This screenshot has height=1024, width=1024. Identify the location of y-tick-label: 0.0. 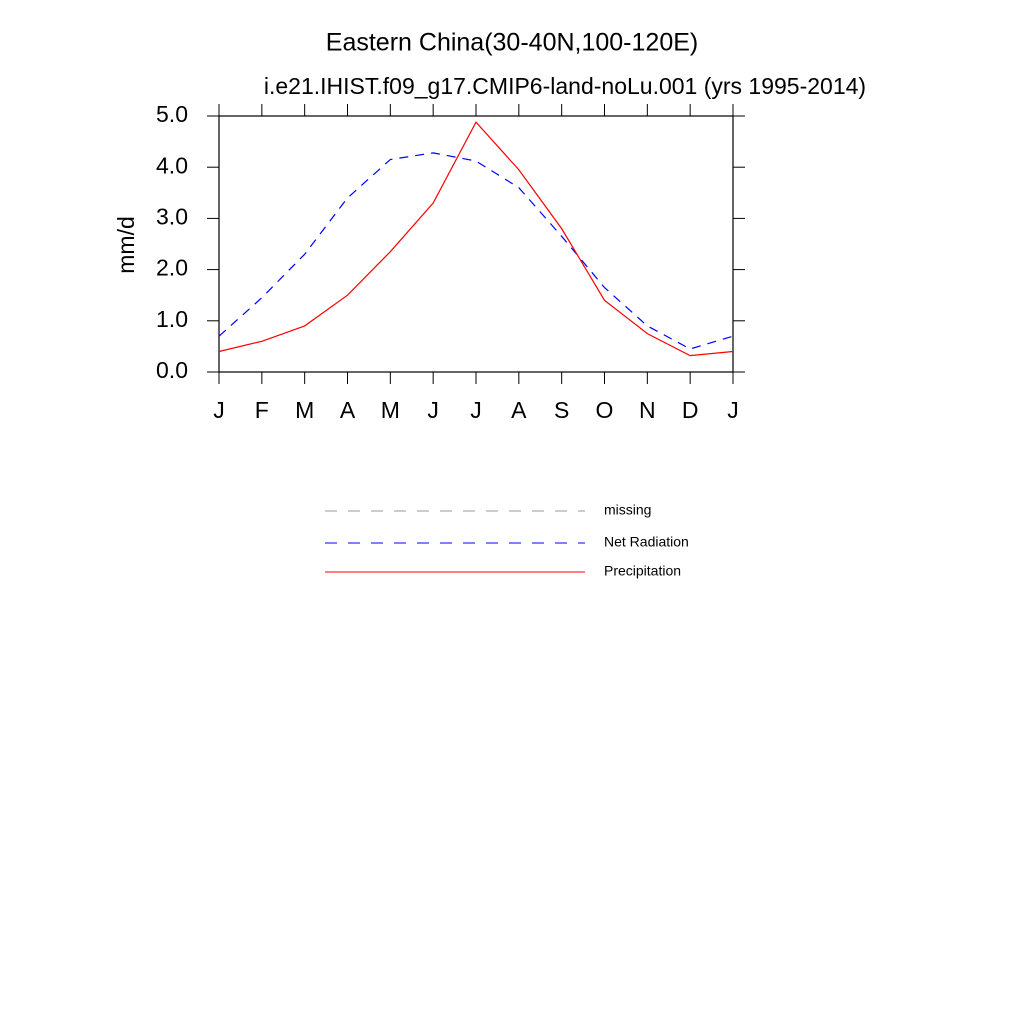
(172, 370).